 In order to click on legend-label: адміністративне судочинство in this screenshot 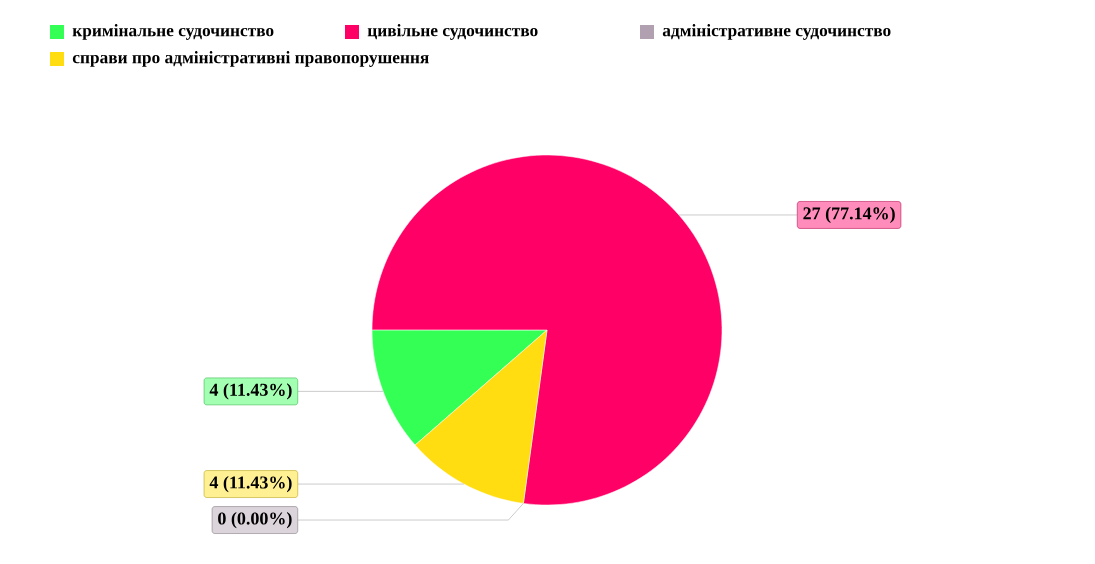, I will do `click(776, 32)`.